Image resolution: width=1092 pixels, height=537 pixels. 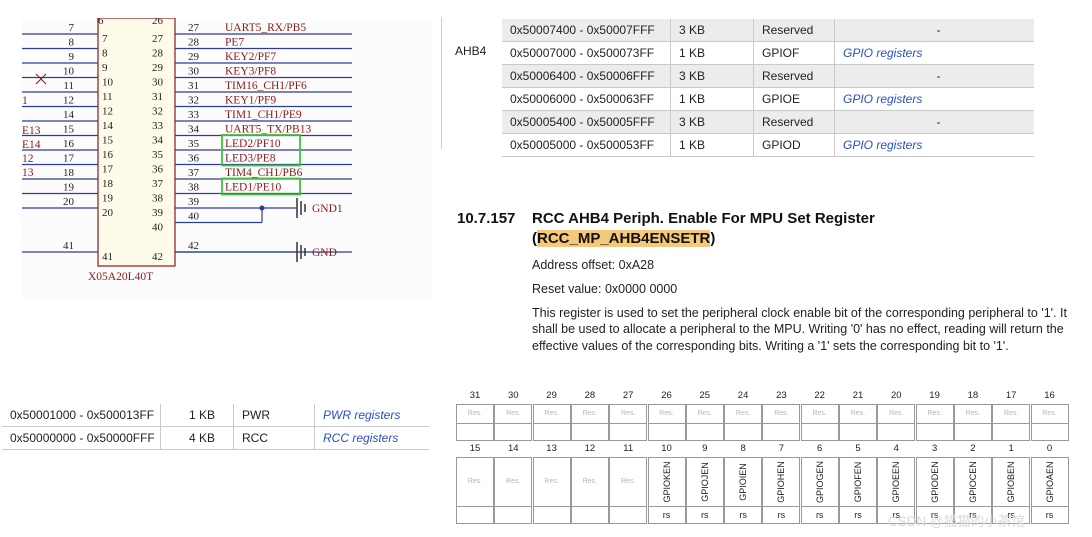 What do you see at coordinates (28, 159) in the screenshot?
I see `net-label-fragment: 12` at bounding box center [28, 159].